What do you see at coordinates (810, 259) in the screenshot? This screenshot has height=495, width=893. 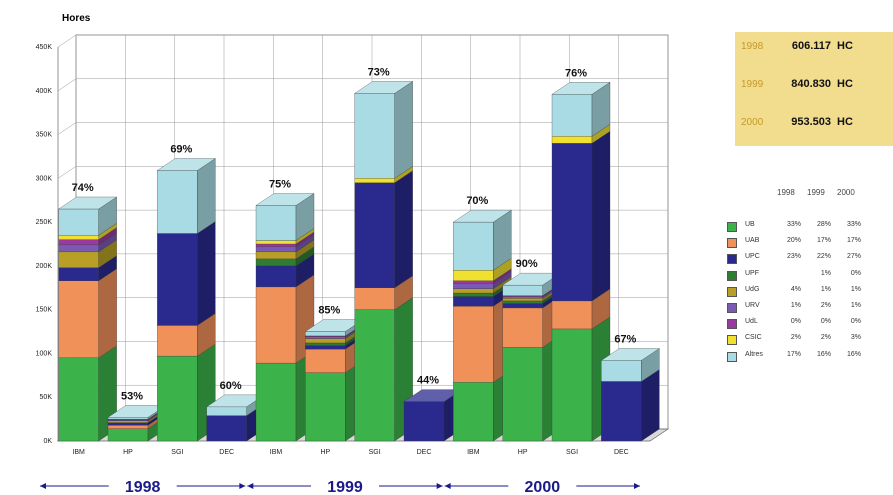 I see `legend-row: UPC 23% 22% 27%` at bounding box center [810, 259].